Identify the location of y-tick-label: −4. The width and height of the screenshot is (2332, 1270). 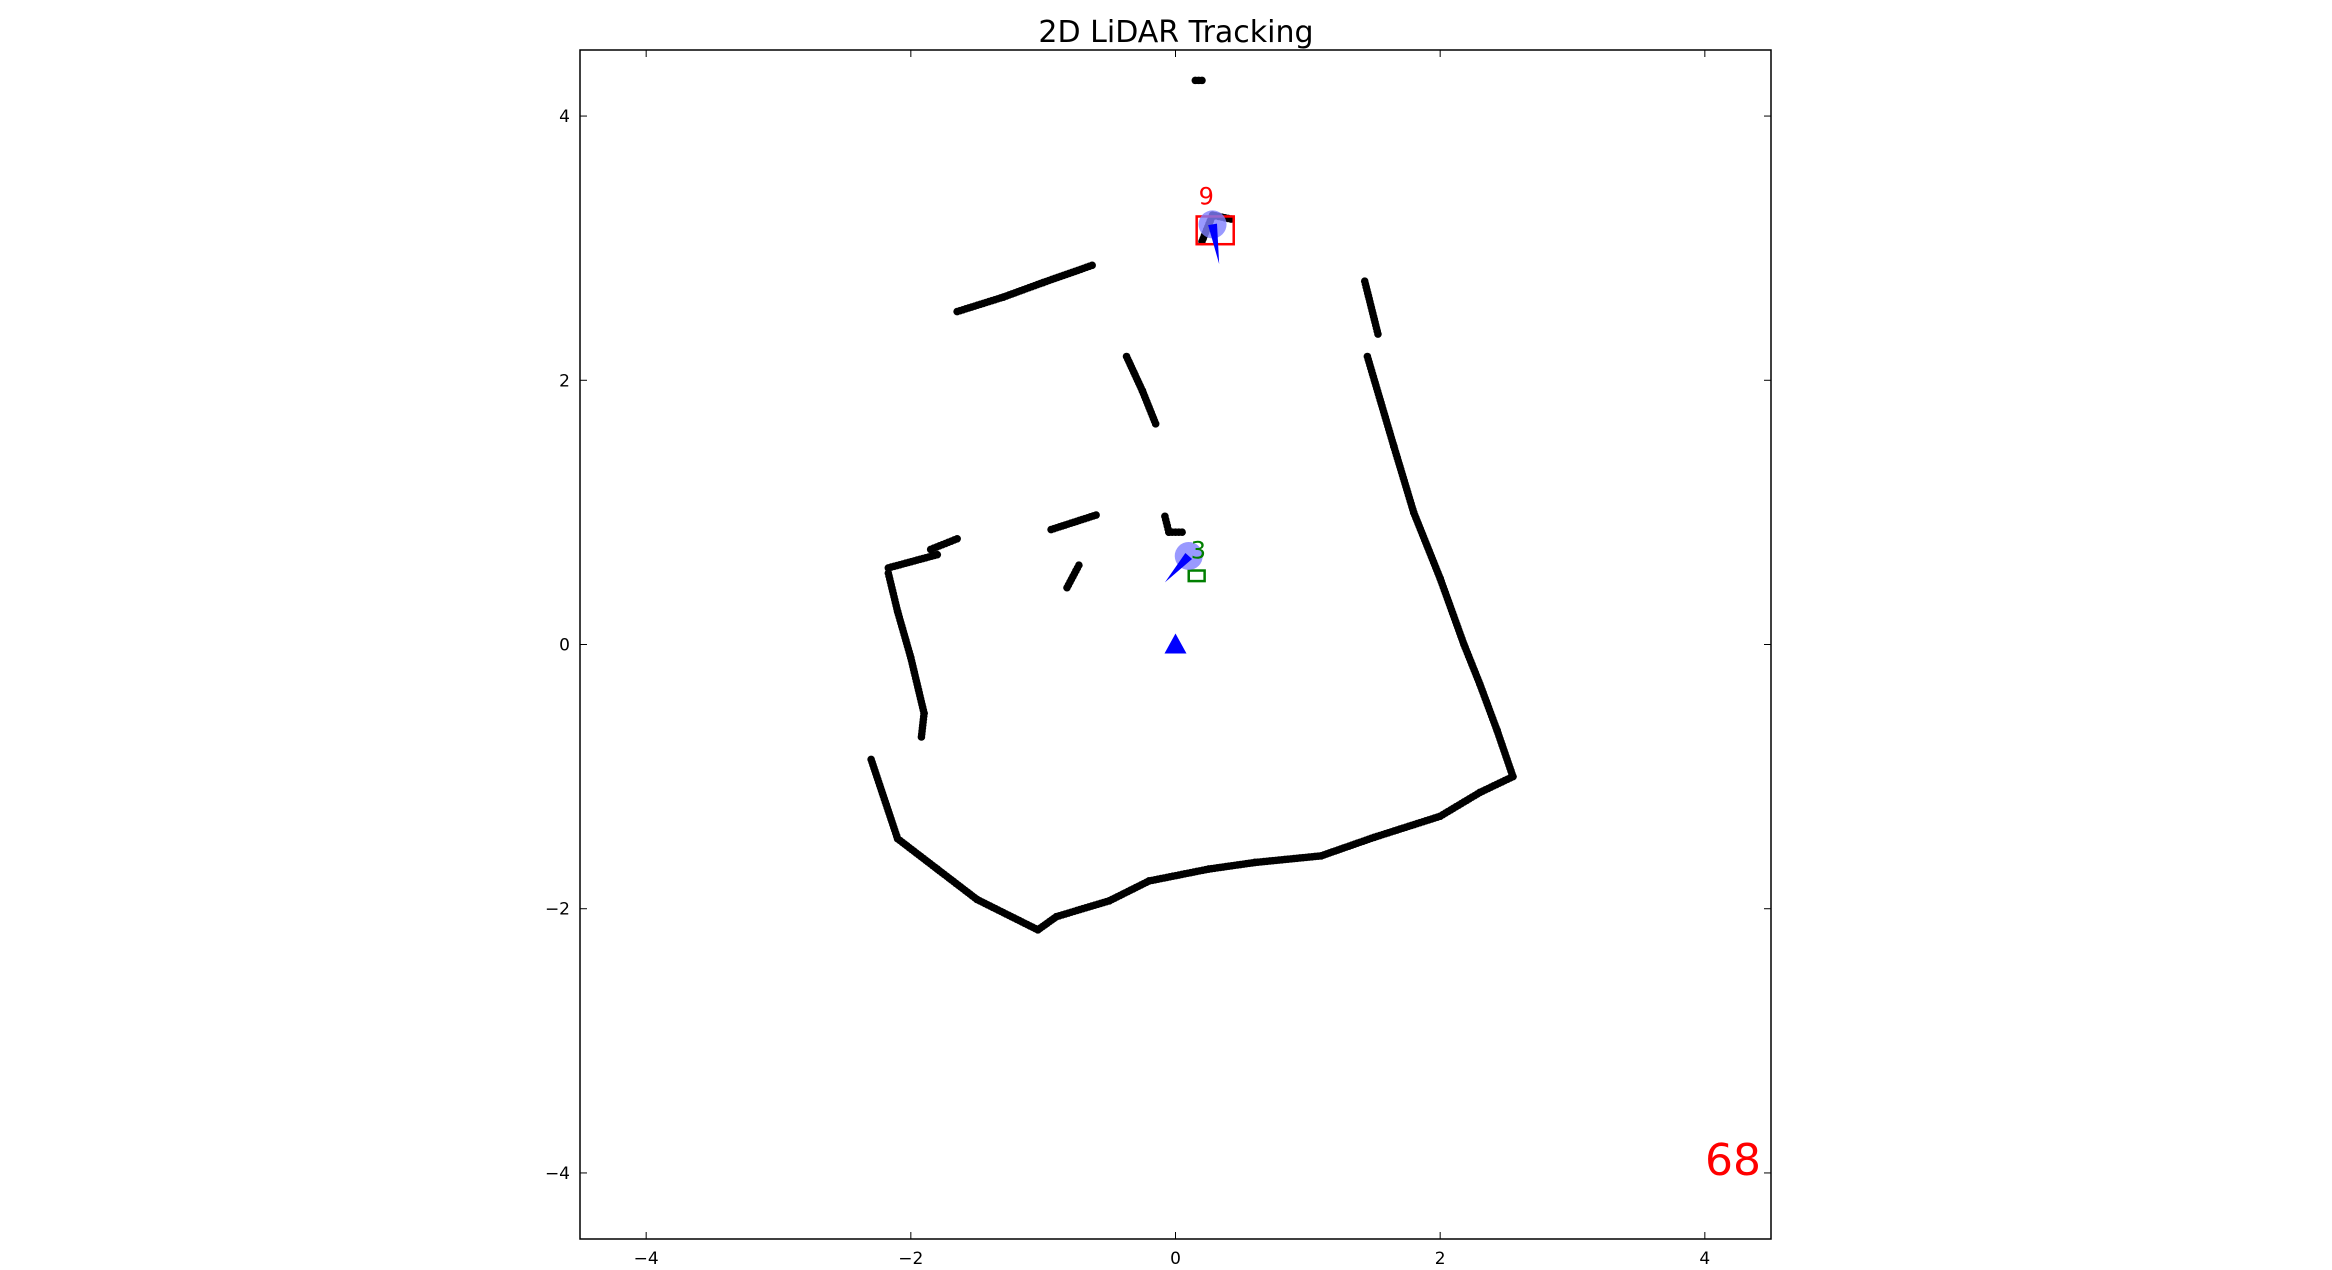
(557, 1174).